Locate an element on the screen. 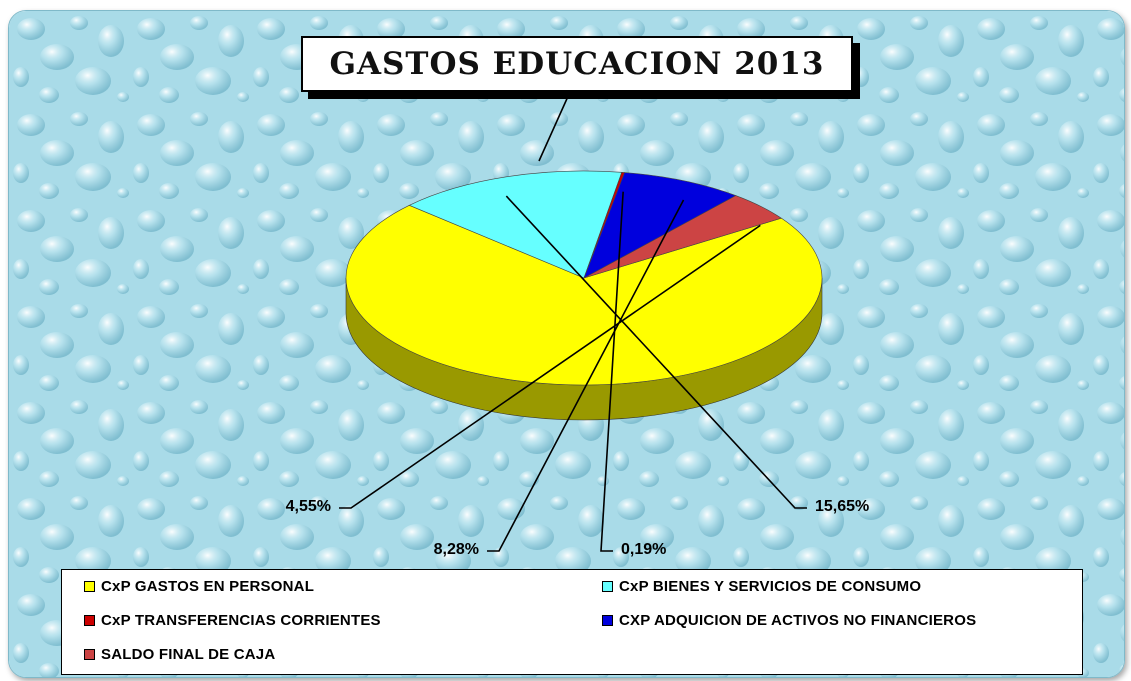  chart-title: GASTOS EDUCACION 2013 is located at coordinates (577, 64).